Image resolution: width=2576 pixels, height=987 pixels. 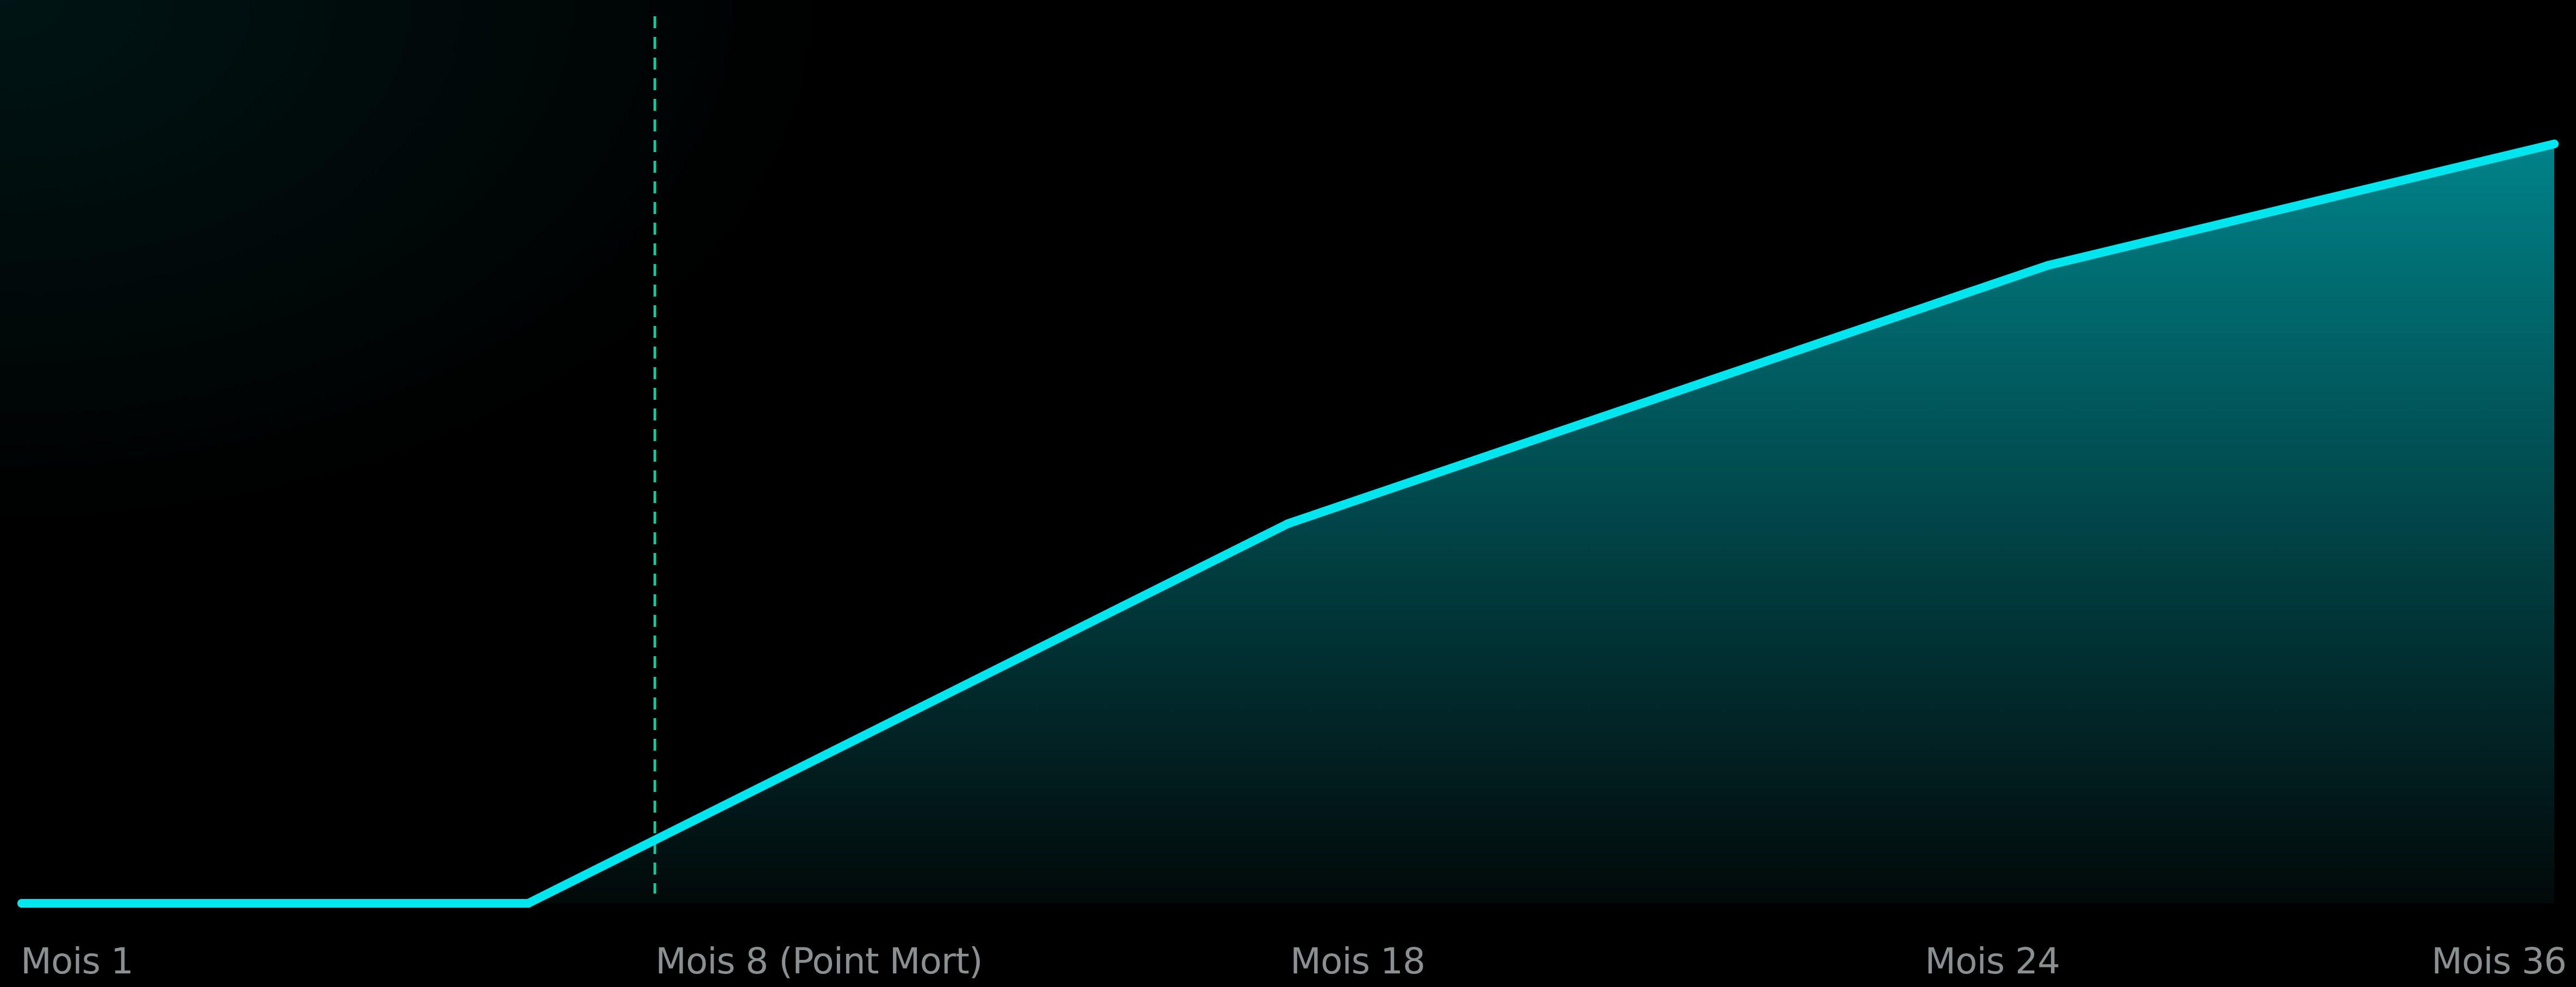 I want to click on x-tick-label-2: Mois 8 (Point Mort), so click(x=819, y=961).